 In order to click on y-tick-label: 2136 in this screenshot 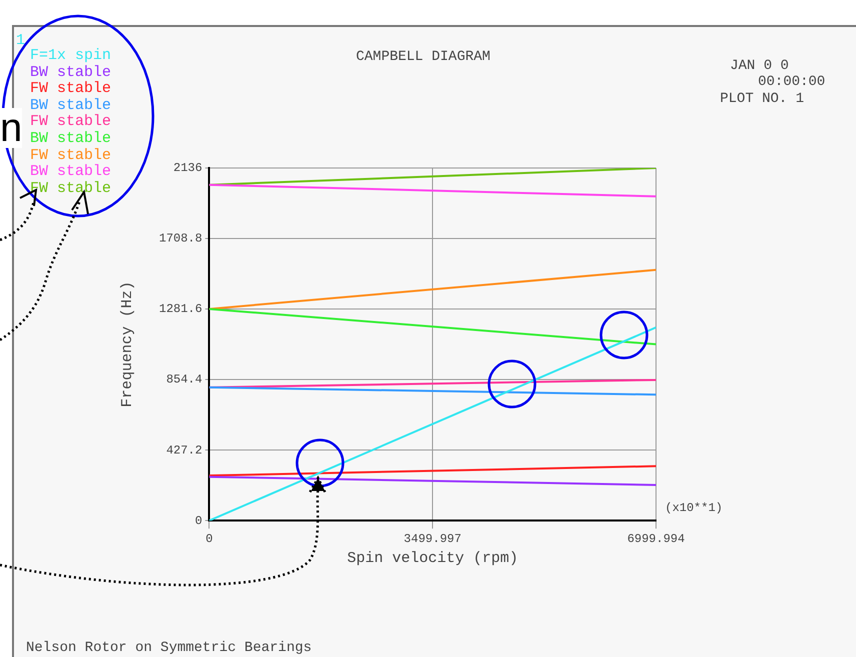, I will do `click(187, 168)`.